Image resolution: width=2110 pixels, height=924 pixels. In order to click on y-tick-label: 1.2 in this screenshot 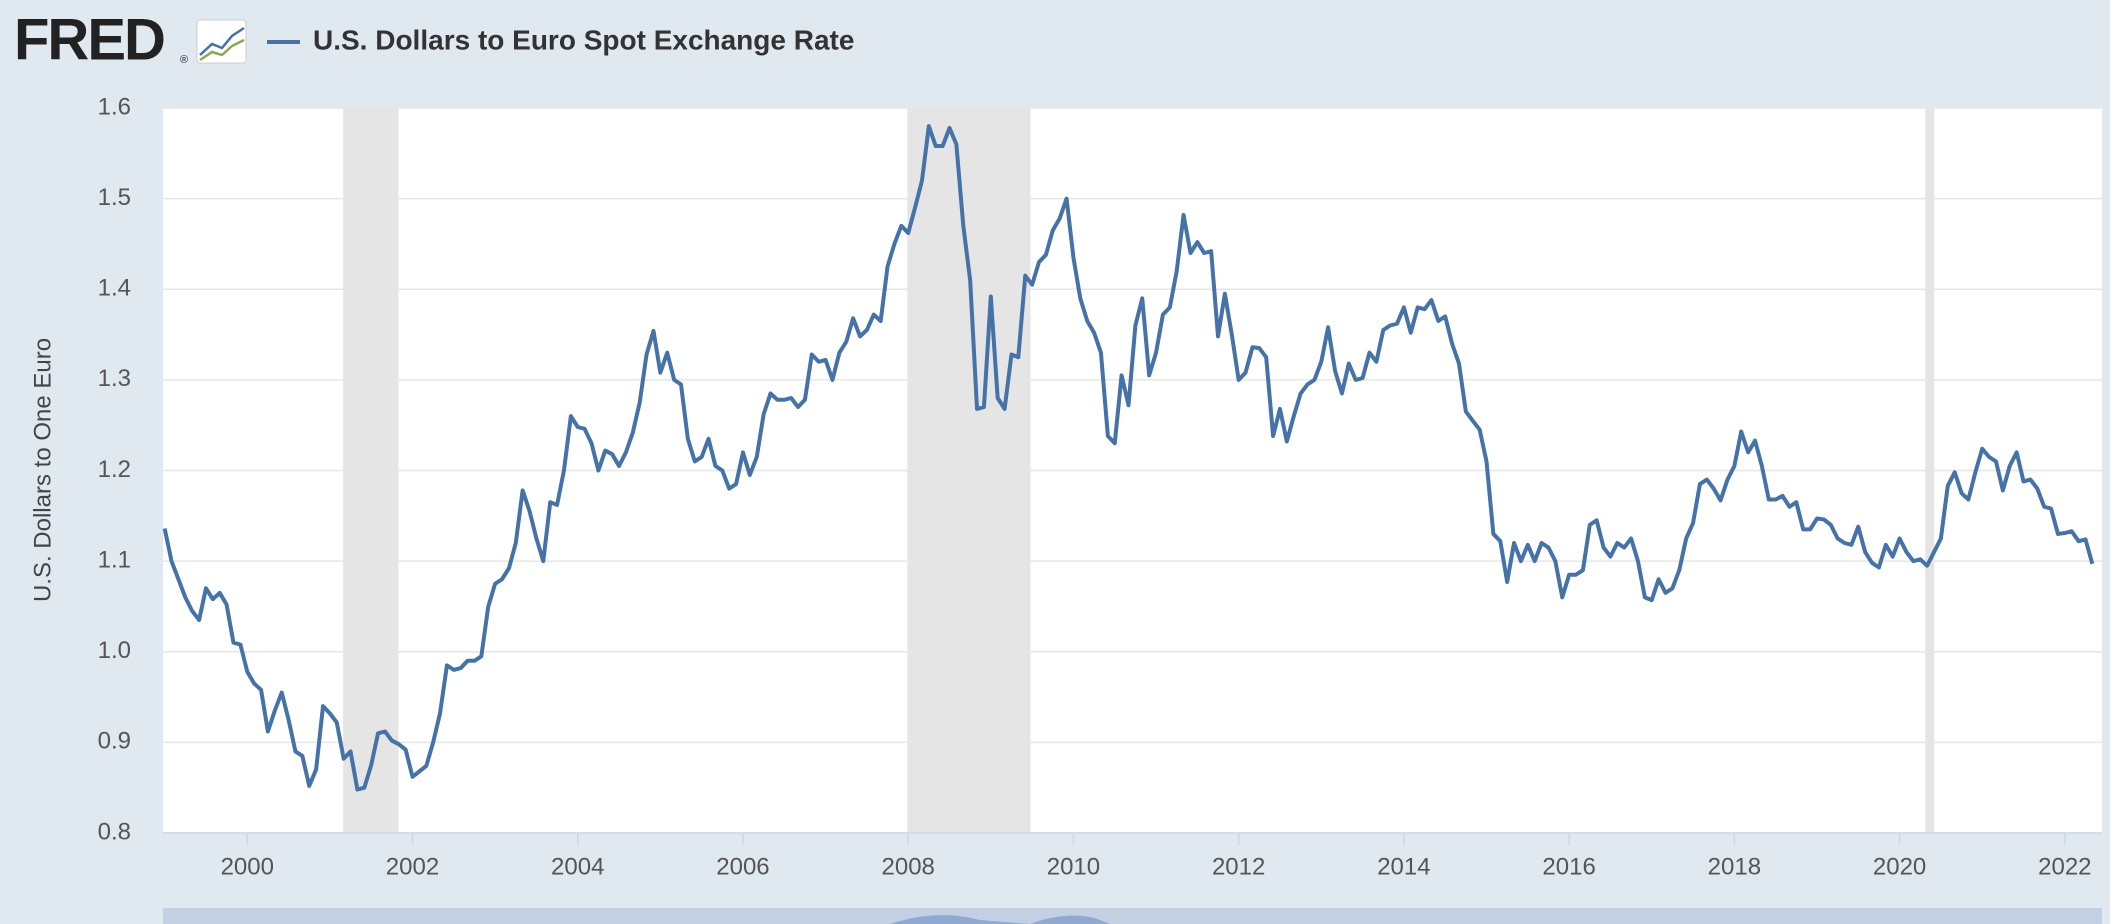, I will do `click(114, 469)`.